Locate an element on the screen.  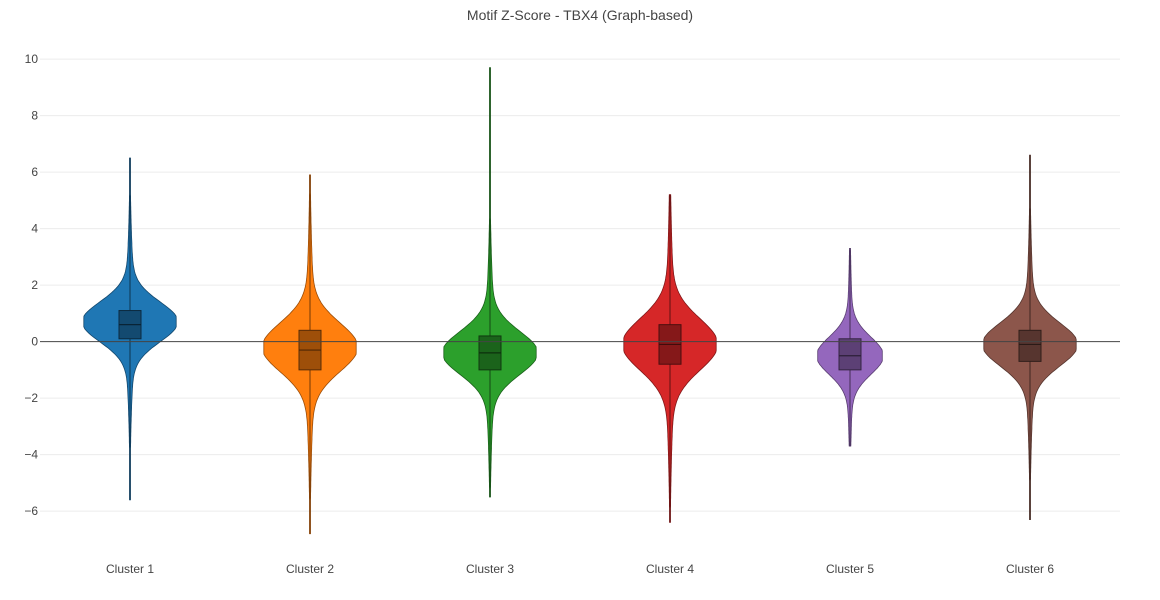
x-tick-label: Cluster 2 is located at coordinates (310, 569).